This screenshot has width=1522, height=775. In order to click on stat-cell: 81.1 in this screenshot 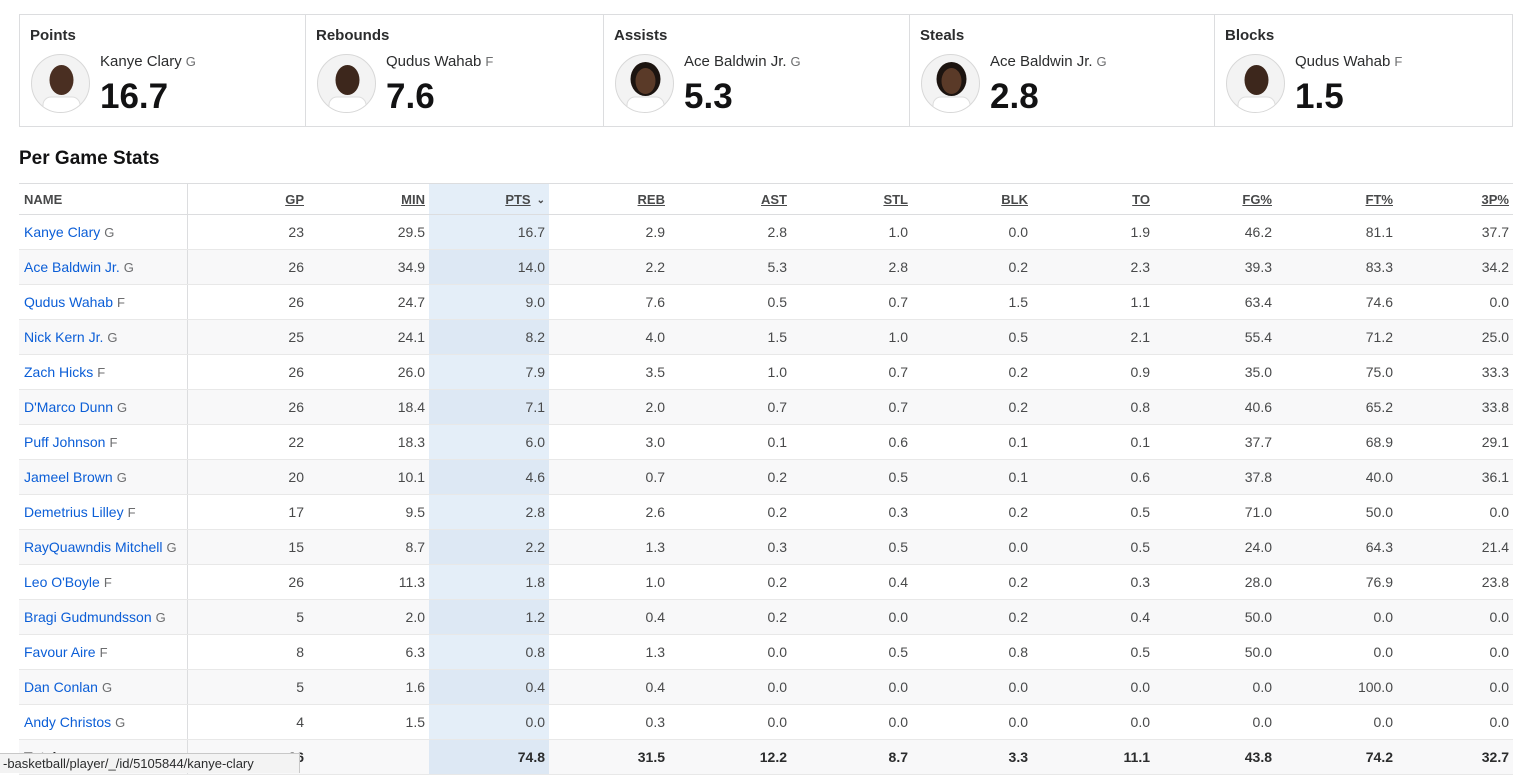, I will do `click(1336, 232)`.